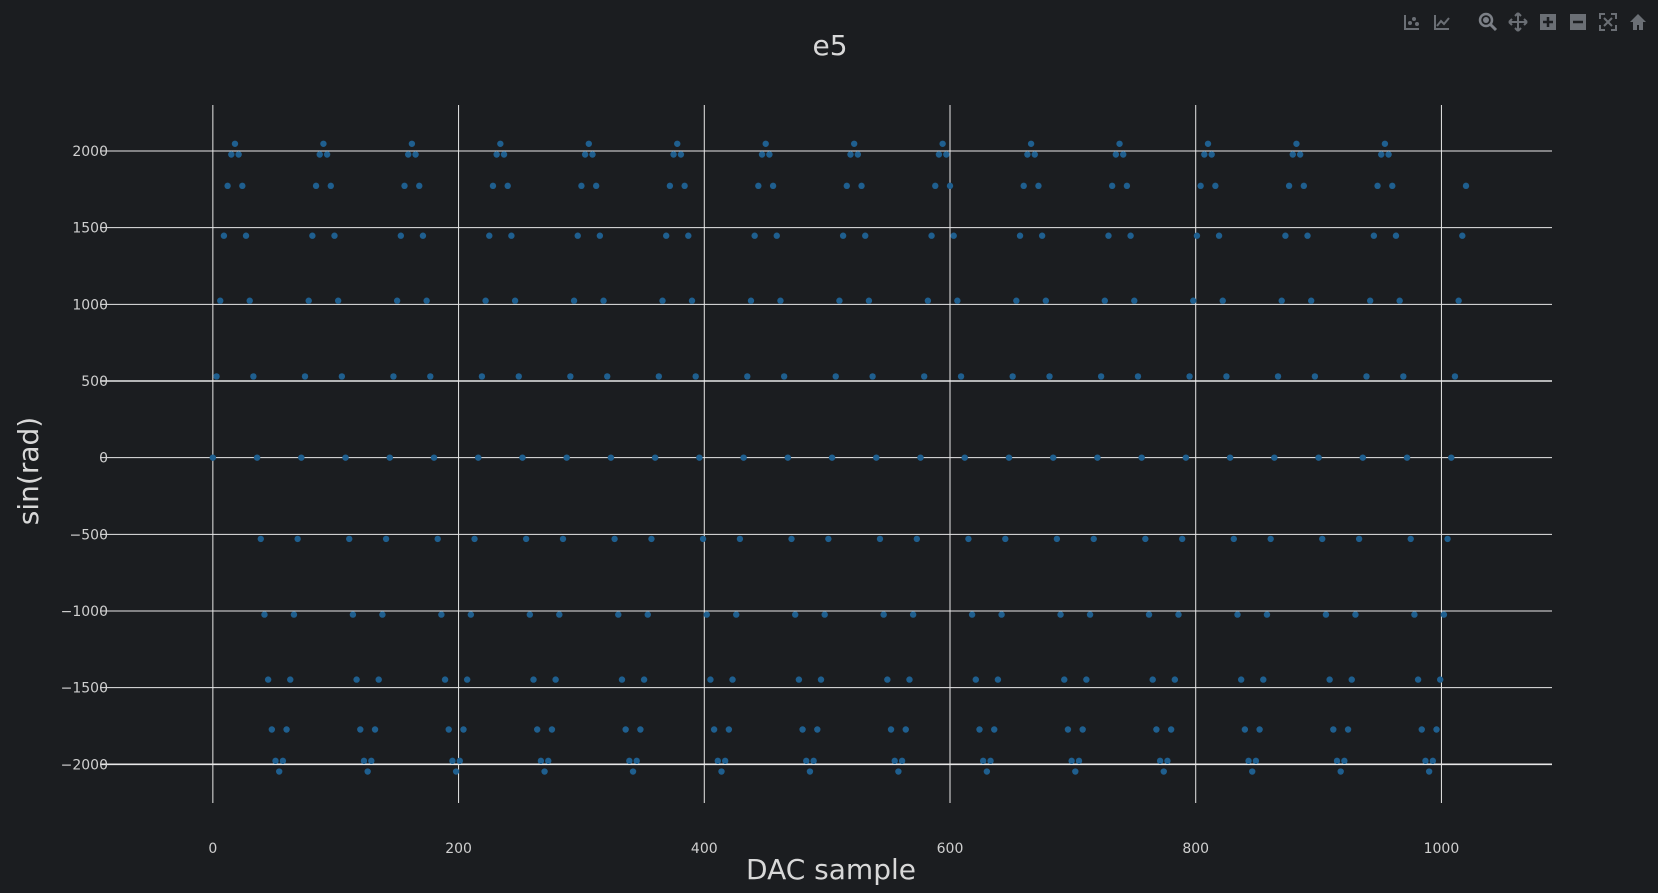 The image size is (1658, 893). Describe the element at coordinates (1442, 22) in the screenshot. I see `closest-data-button` at that location.